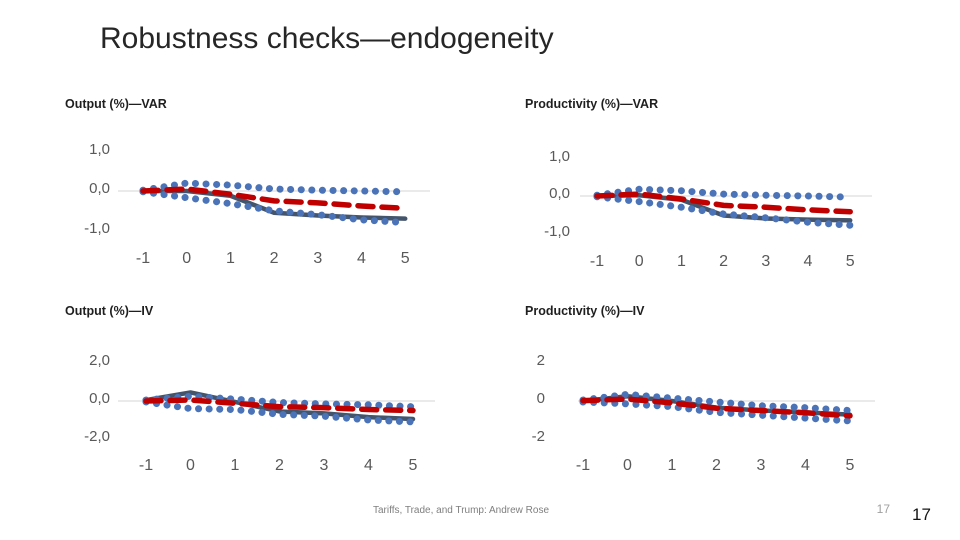  What do you see at coordinates (723, 203) in the screenshot?
I see `chart-1-series-alternative-estimate` at bounding box center [723, 203].